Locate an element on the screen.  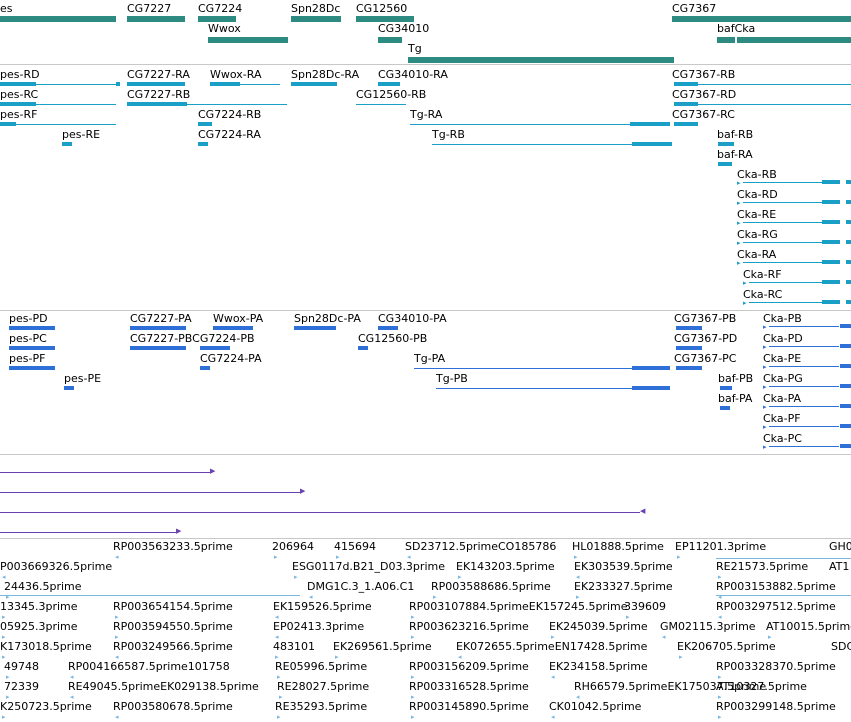
est-label: AT10015.5prime is located at coordinates (808, 626).